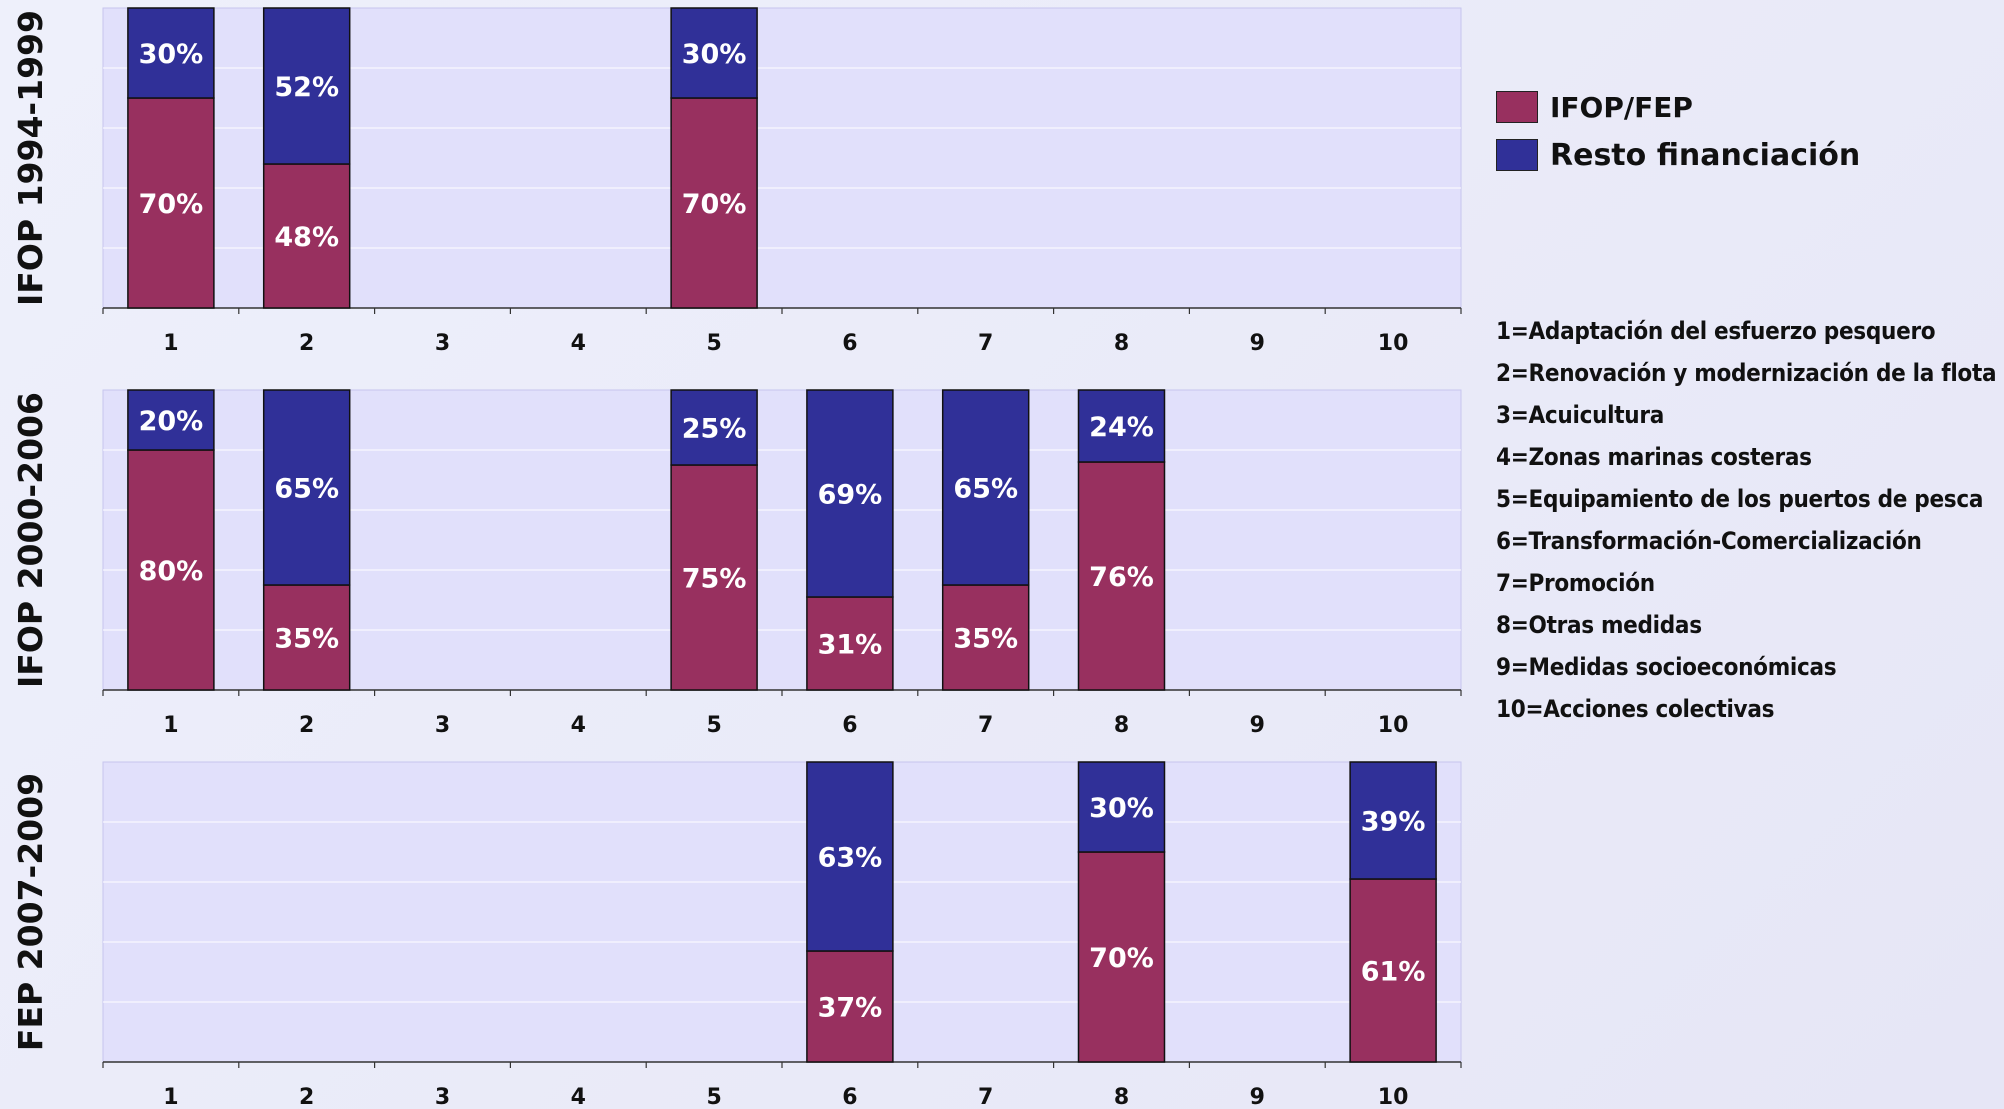 The height and width of the screenshot is (1109, 2004). I want to click on data-label-ifop-fep-5: 70%, so click(714, 204).